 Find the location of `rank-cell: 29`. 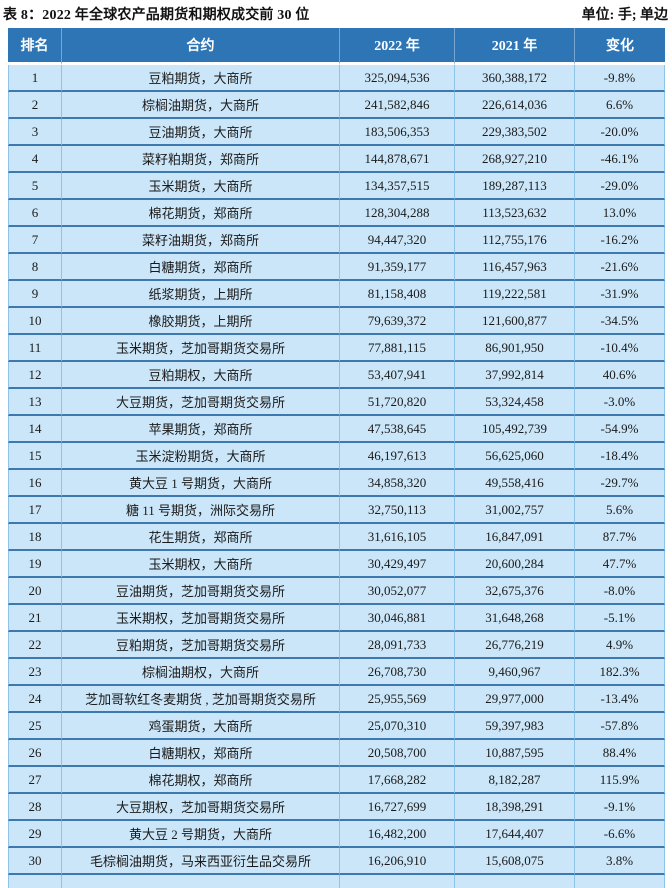

rank-cell: 29 is located at coordinates (35, 834).